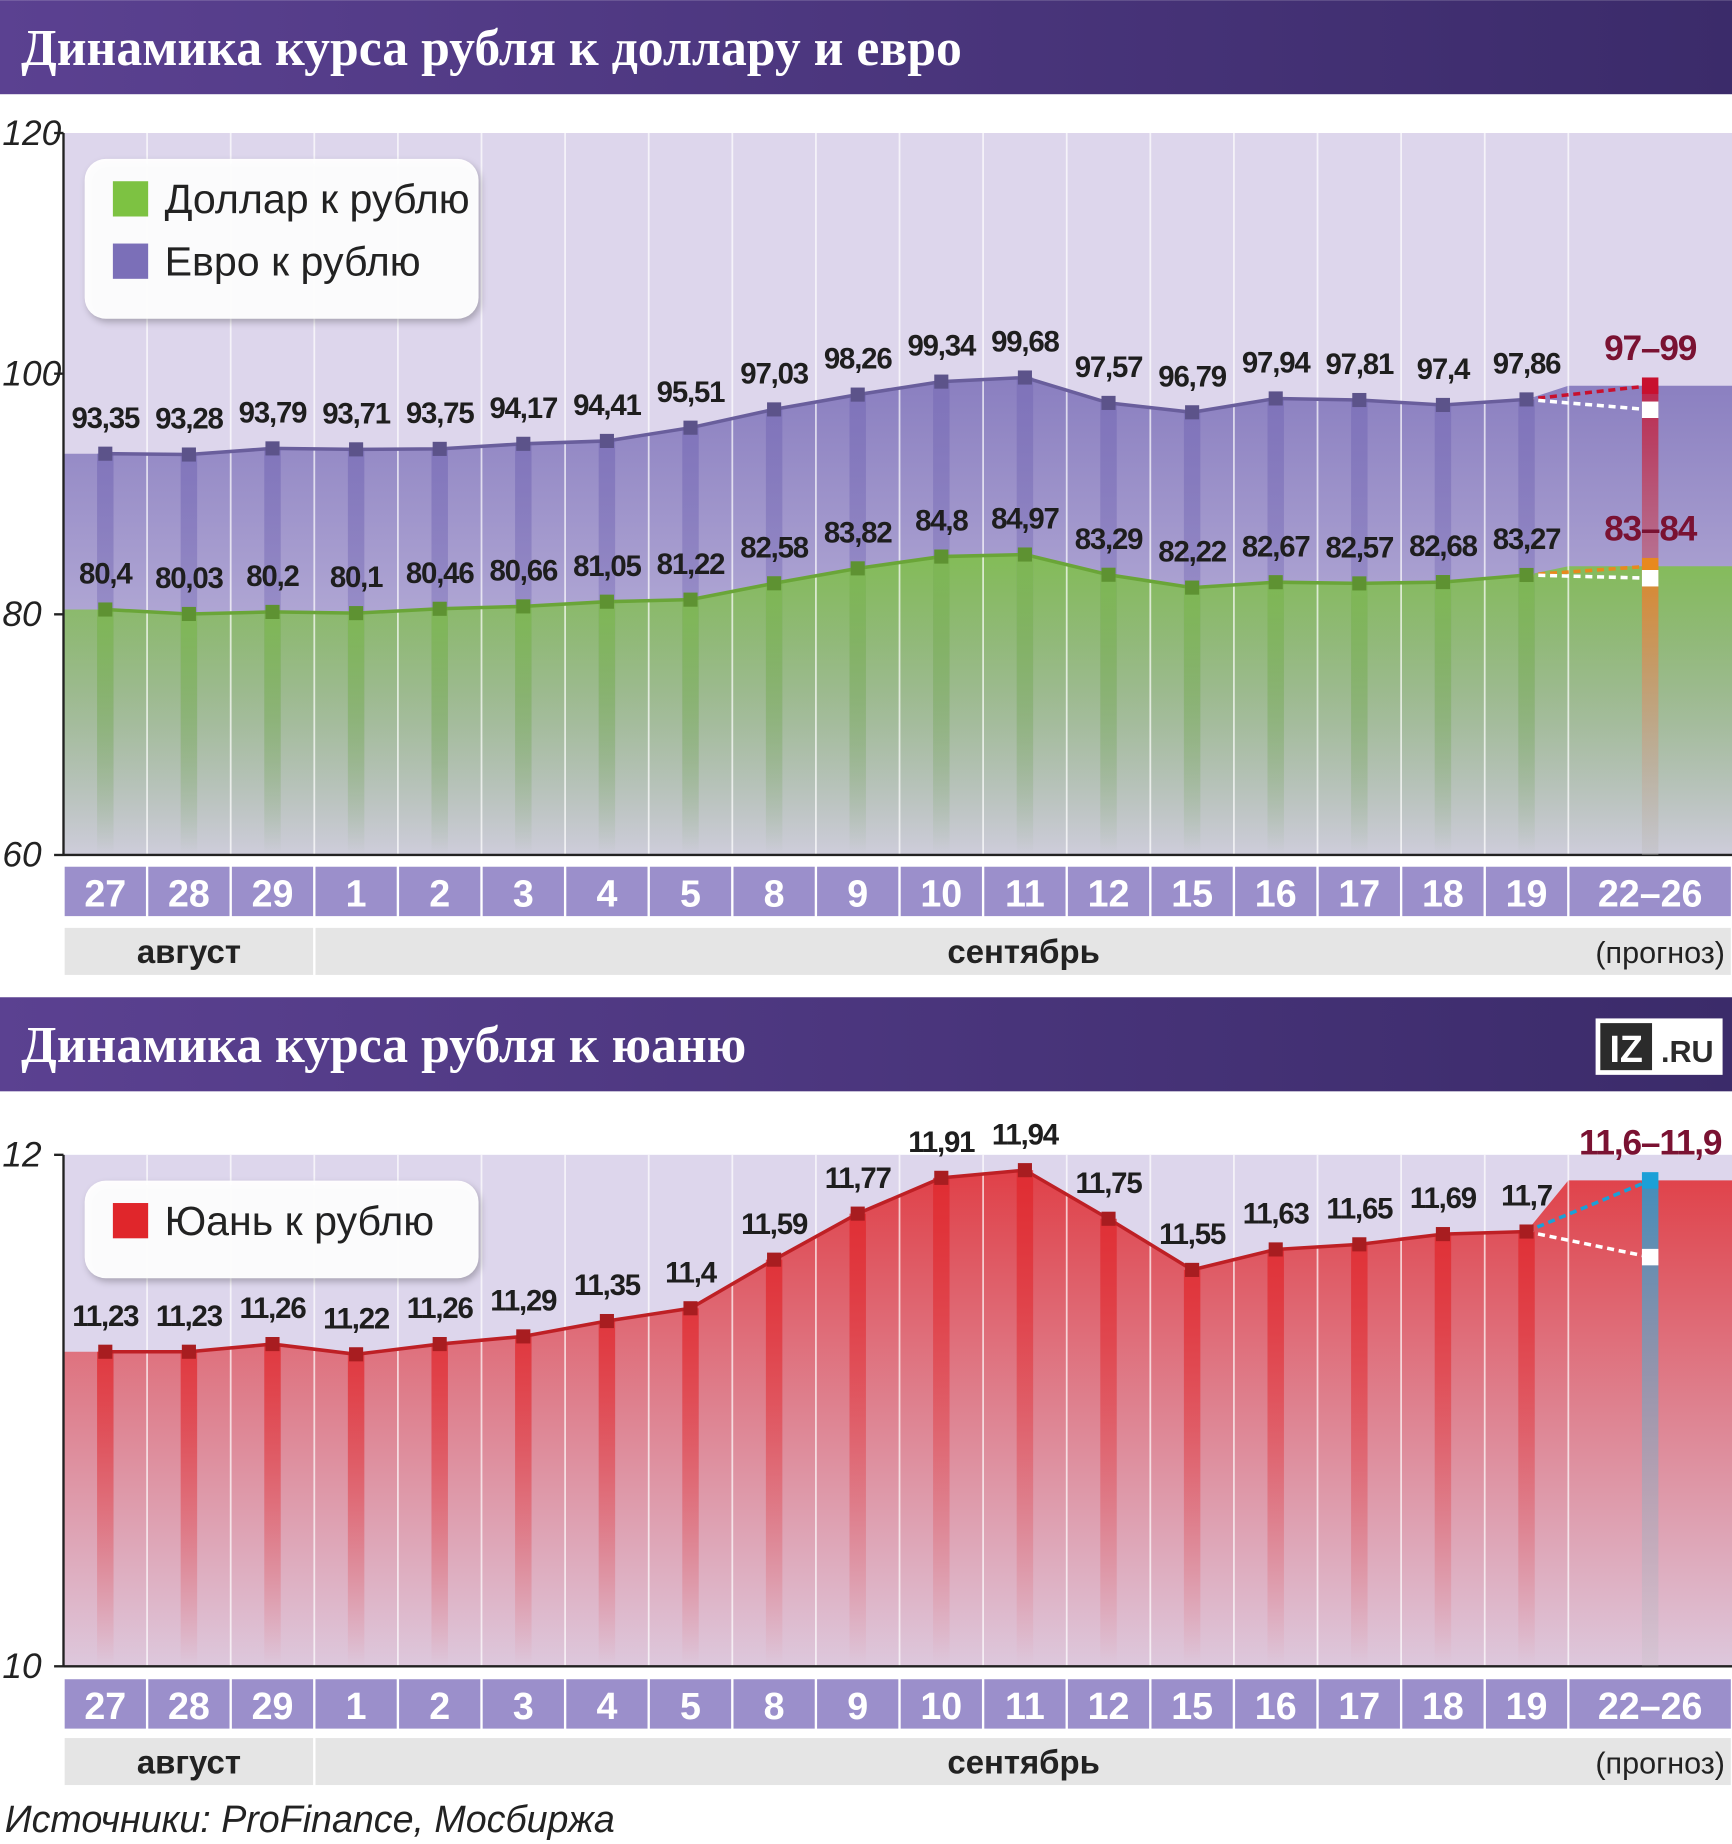  I want to click on value-label: 84,8, so click(941, 521).